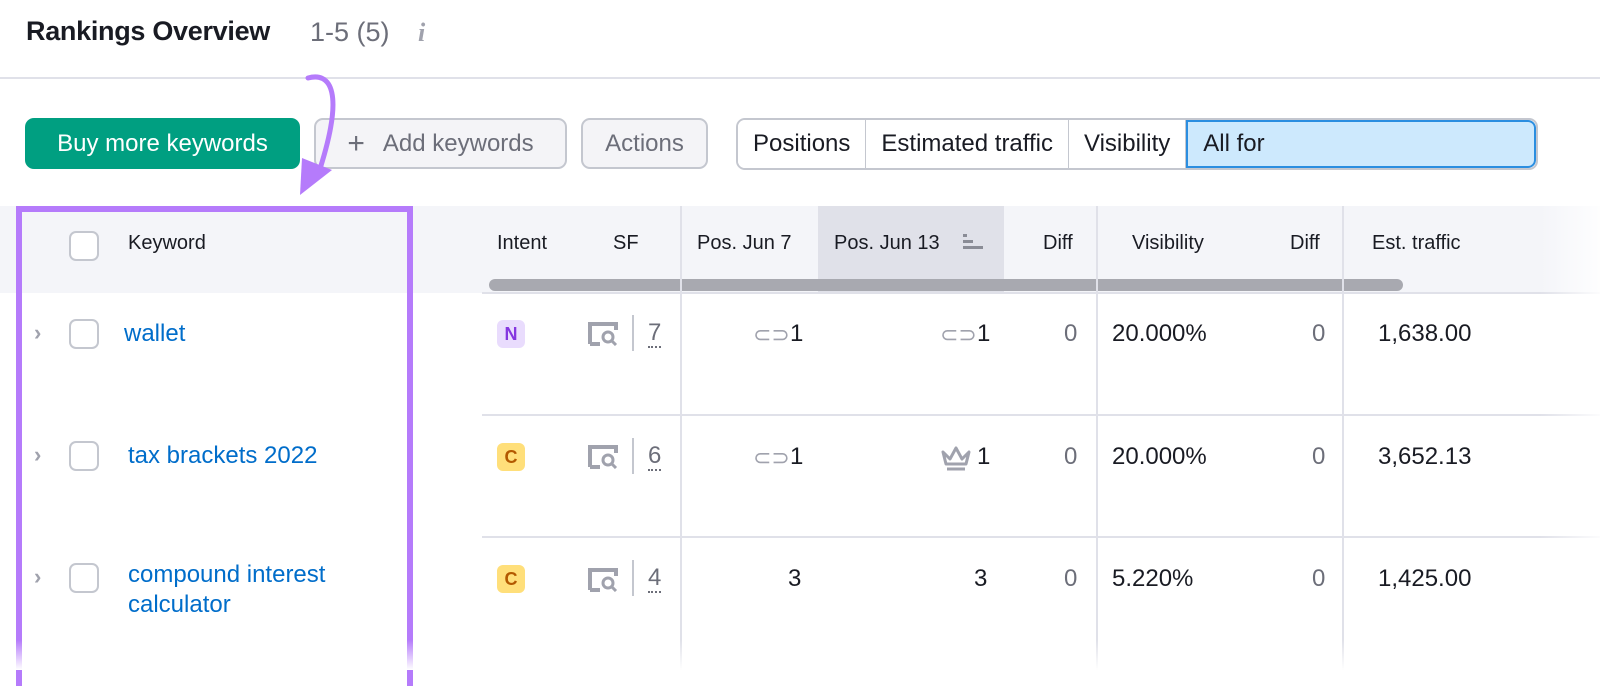  I want to click on tab-visibility: Visibility, so click(1128, 144).